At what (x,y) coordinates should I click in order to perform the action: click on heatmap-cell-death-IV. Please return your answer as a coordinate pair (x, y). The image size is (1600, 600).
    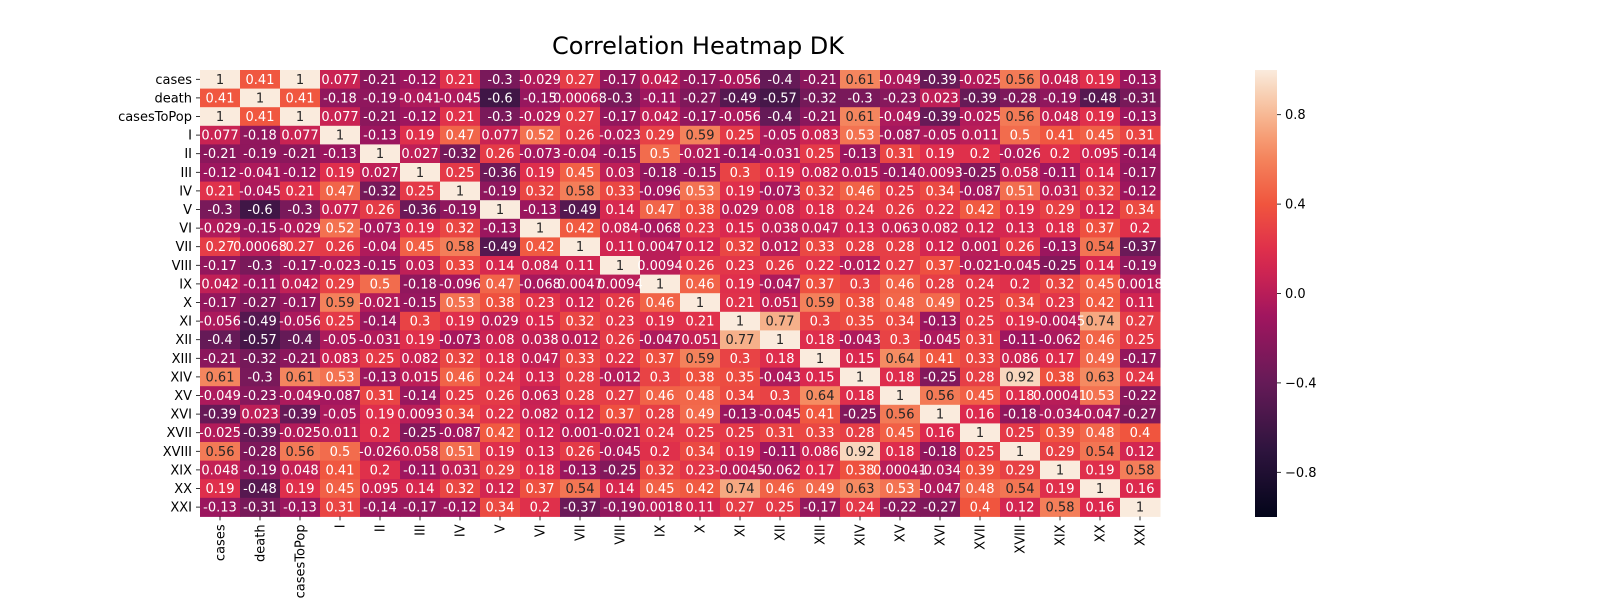
    Looking at the image, I should click on (460, 98).